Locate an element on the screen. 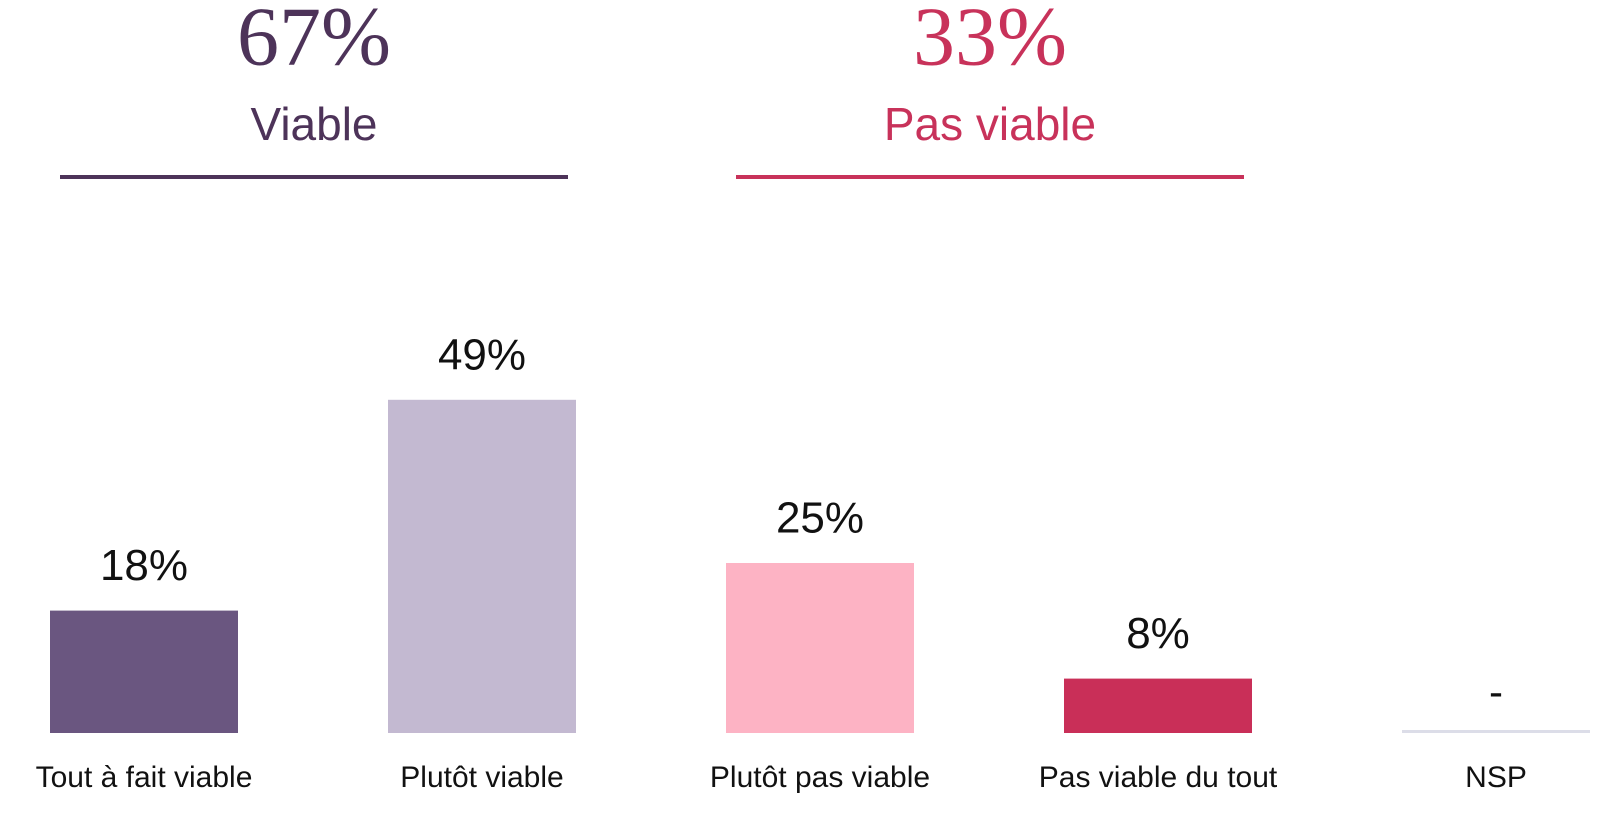 The width and height of the screenshot is (1608, 817). x-tick-label: Plutôt pas viable is located at coordinates (820, 777).